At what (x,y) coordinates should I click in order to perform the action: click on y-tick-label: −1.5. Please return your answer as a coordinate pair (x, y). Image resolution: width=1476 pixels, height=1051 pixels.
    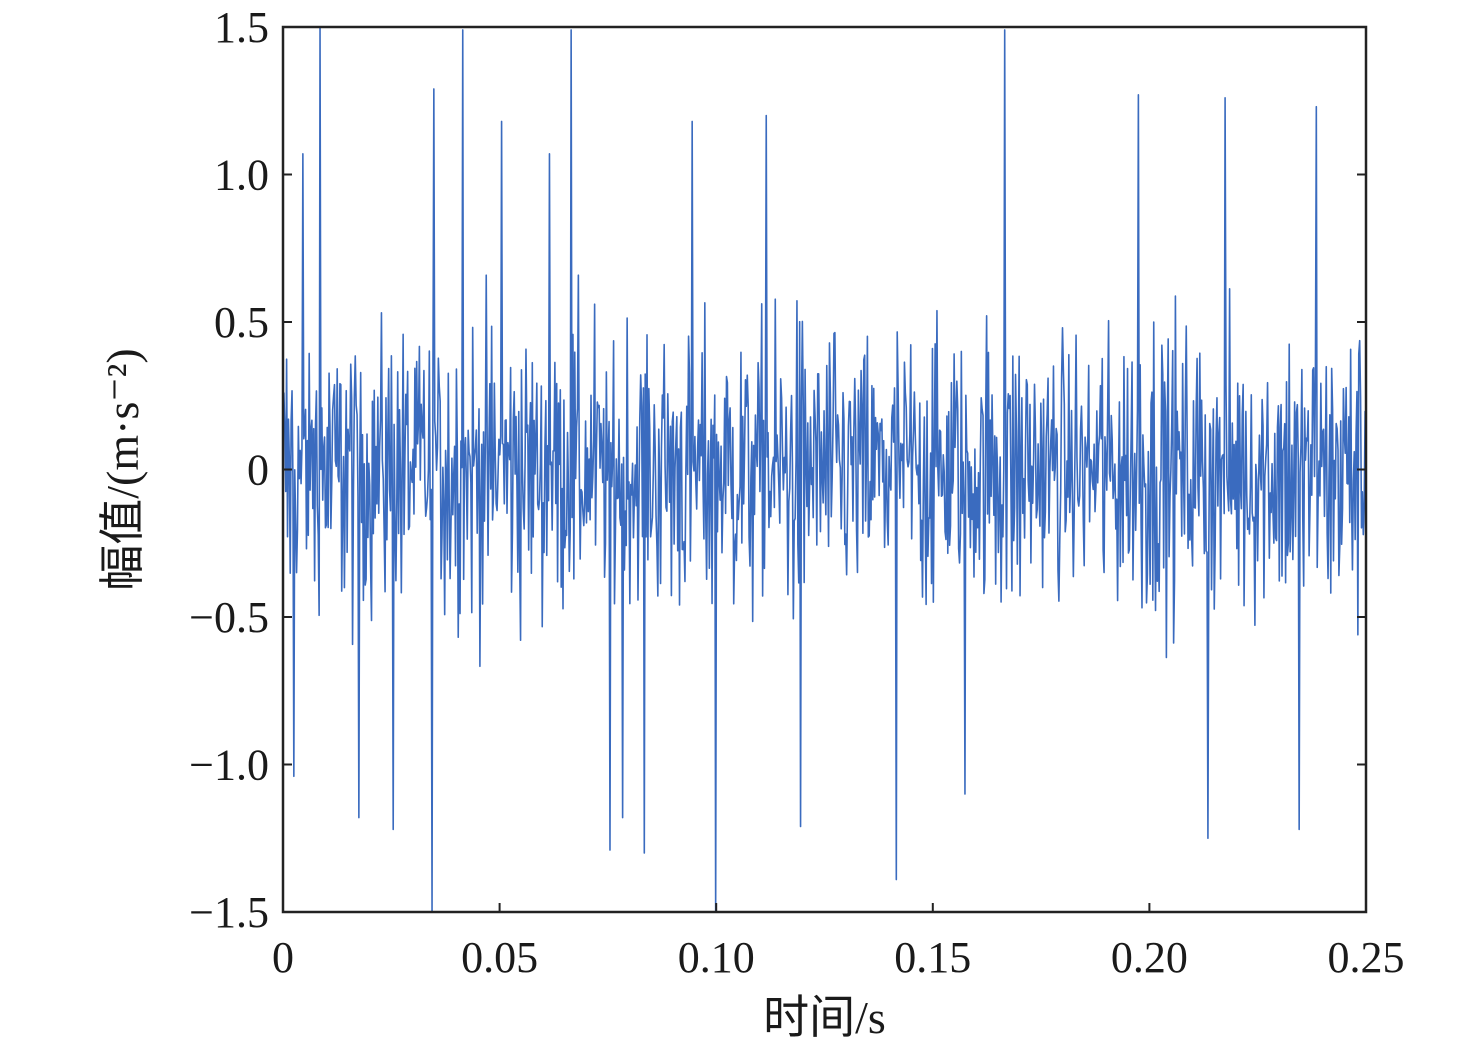
    Looking at the image, I should click on (229, 912).